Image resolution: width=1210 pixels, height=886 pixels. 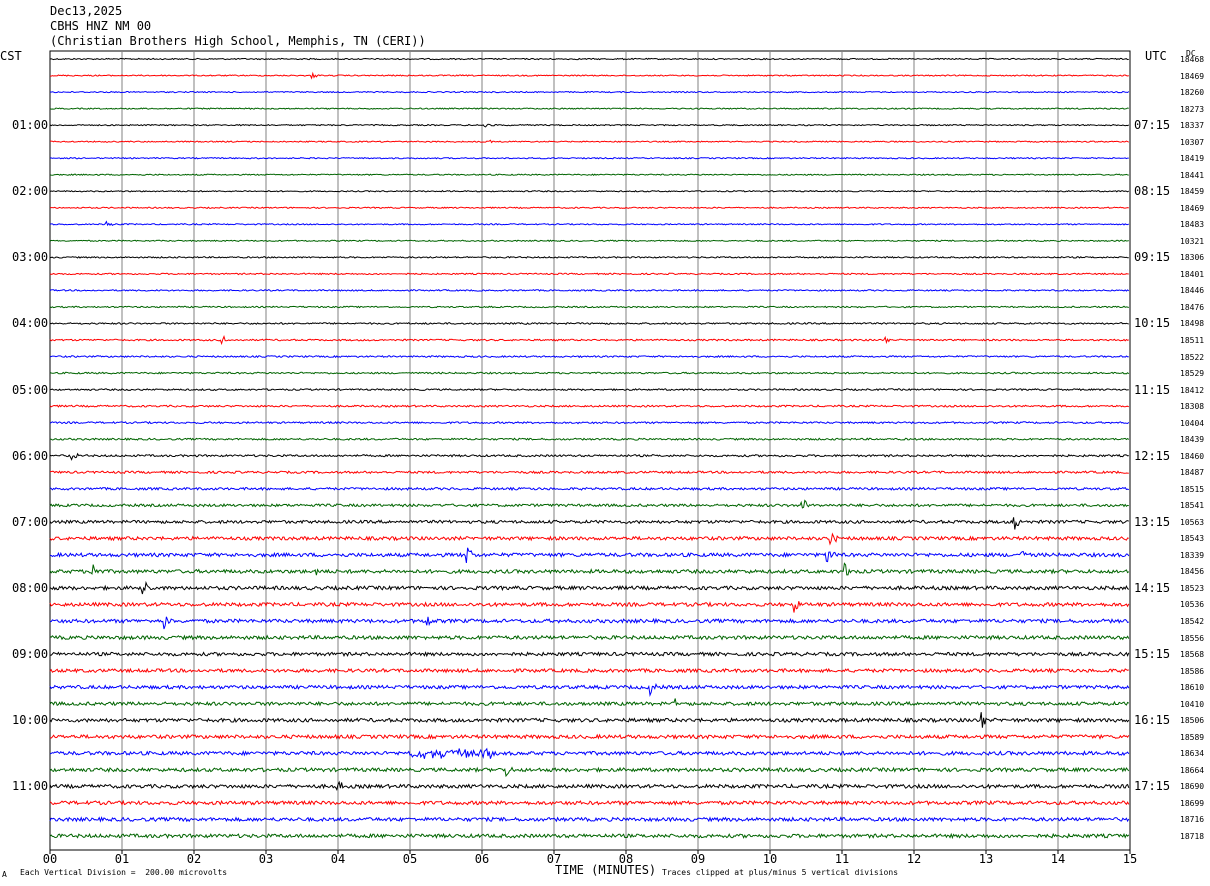 I want to click on dc-offset-label: 10536, so click(x=1192, y=605).